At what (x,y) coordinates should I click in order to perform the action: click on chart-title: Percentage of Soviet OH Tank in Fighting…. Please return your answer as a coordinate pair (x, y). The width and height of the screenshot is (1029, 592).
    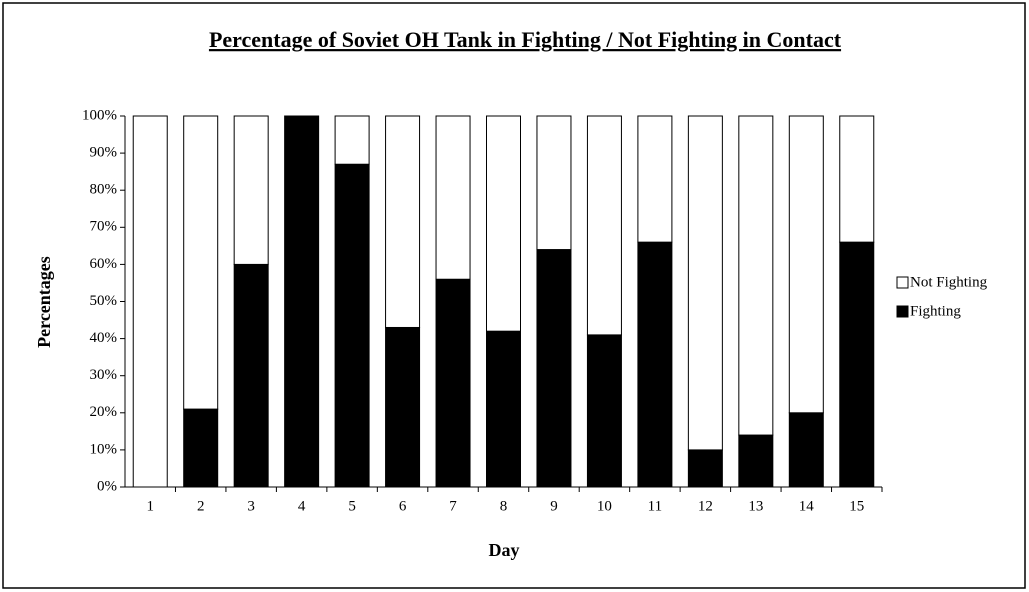
    Looking at the image, I should click on (525, 39).